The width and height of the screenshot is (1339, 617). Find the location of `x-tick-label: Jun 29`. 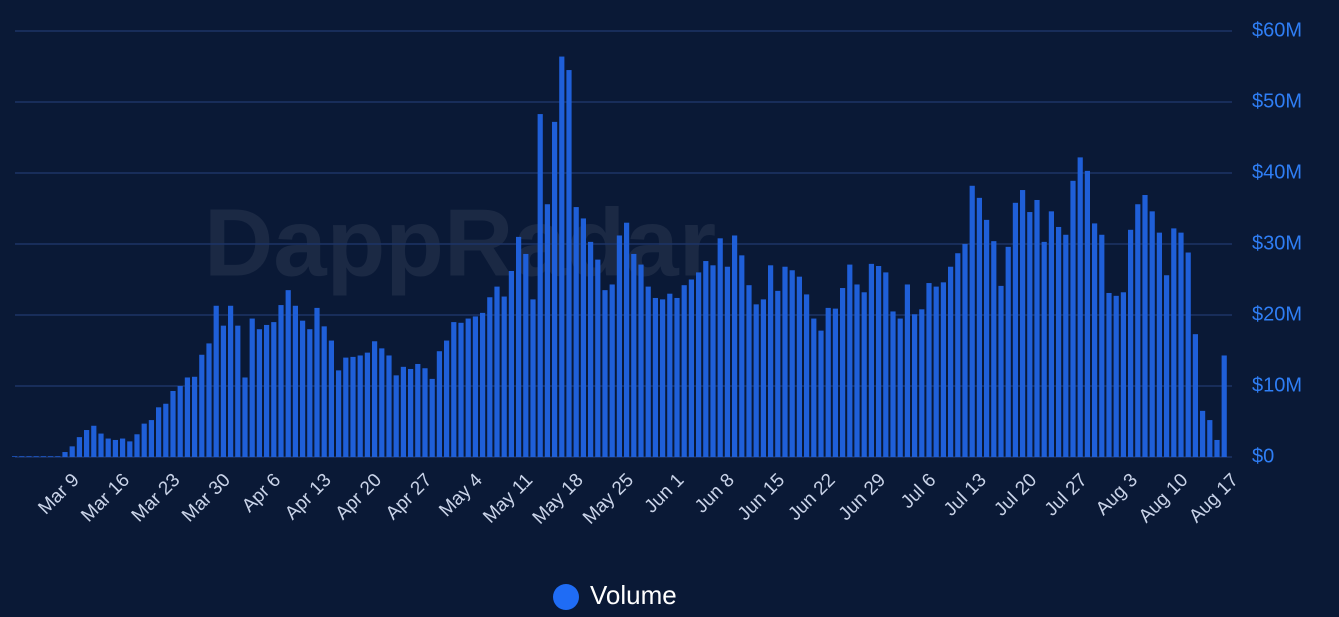

x-tick-label: Jun 29 is located at coordinates (862, 497).